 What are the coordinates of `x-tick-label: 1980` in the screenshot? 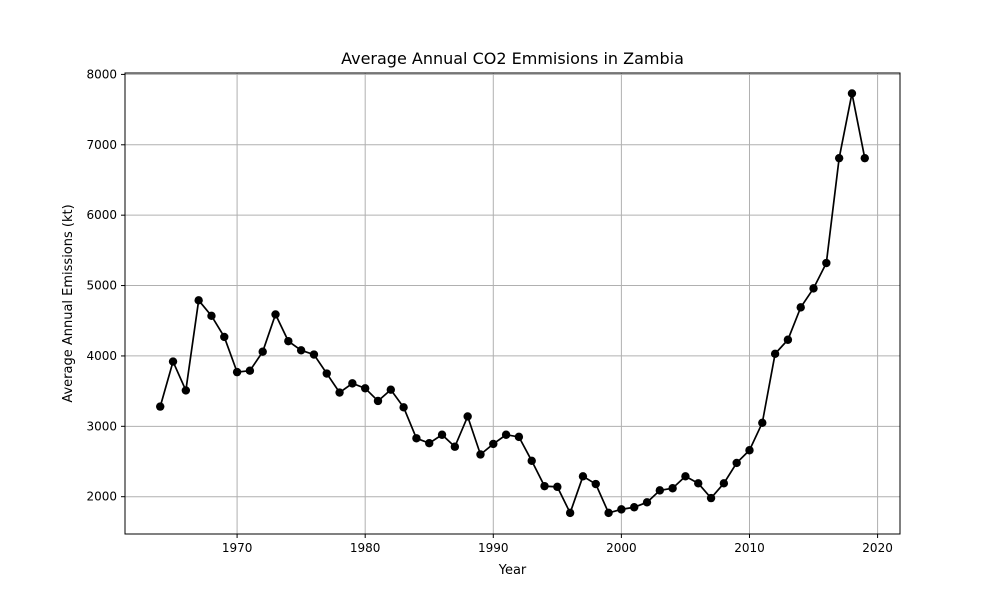 It's located at (365, 548).